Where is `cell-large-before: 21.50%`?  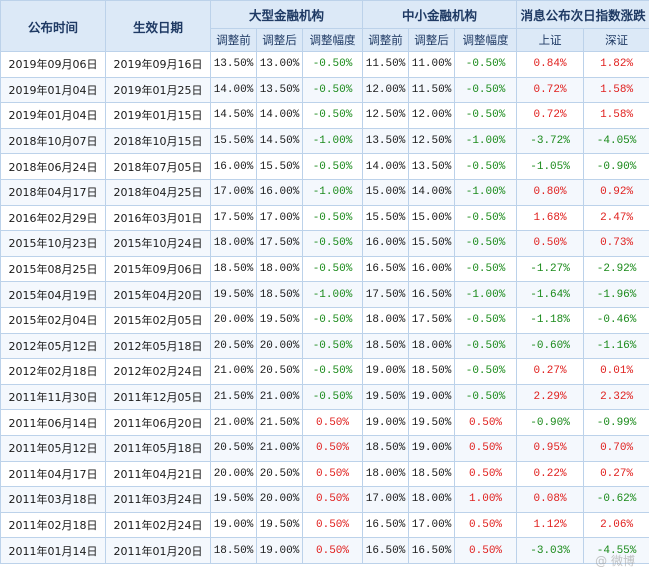 cell-large-before: 21.50% is located at coordinates (233, 397).